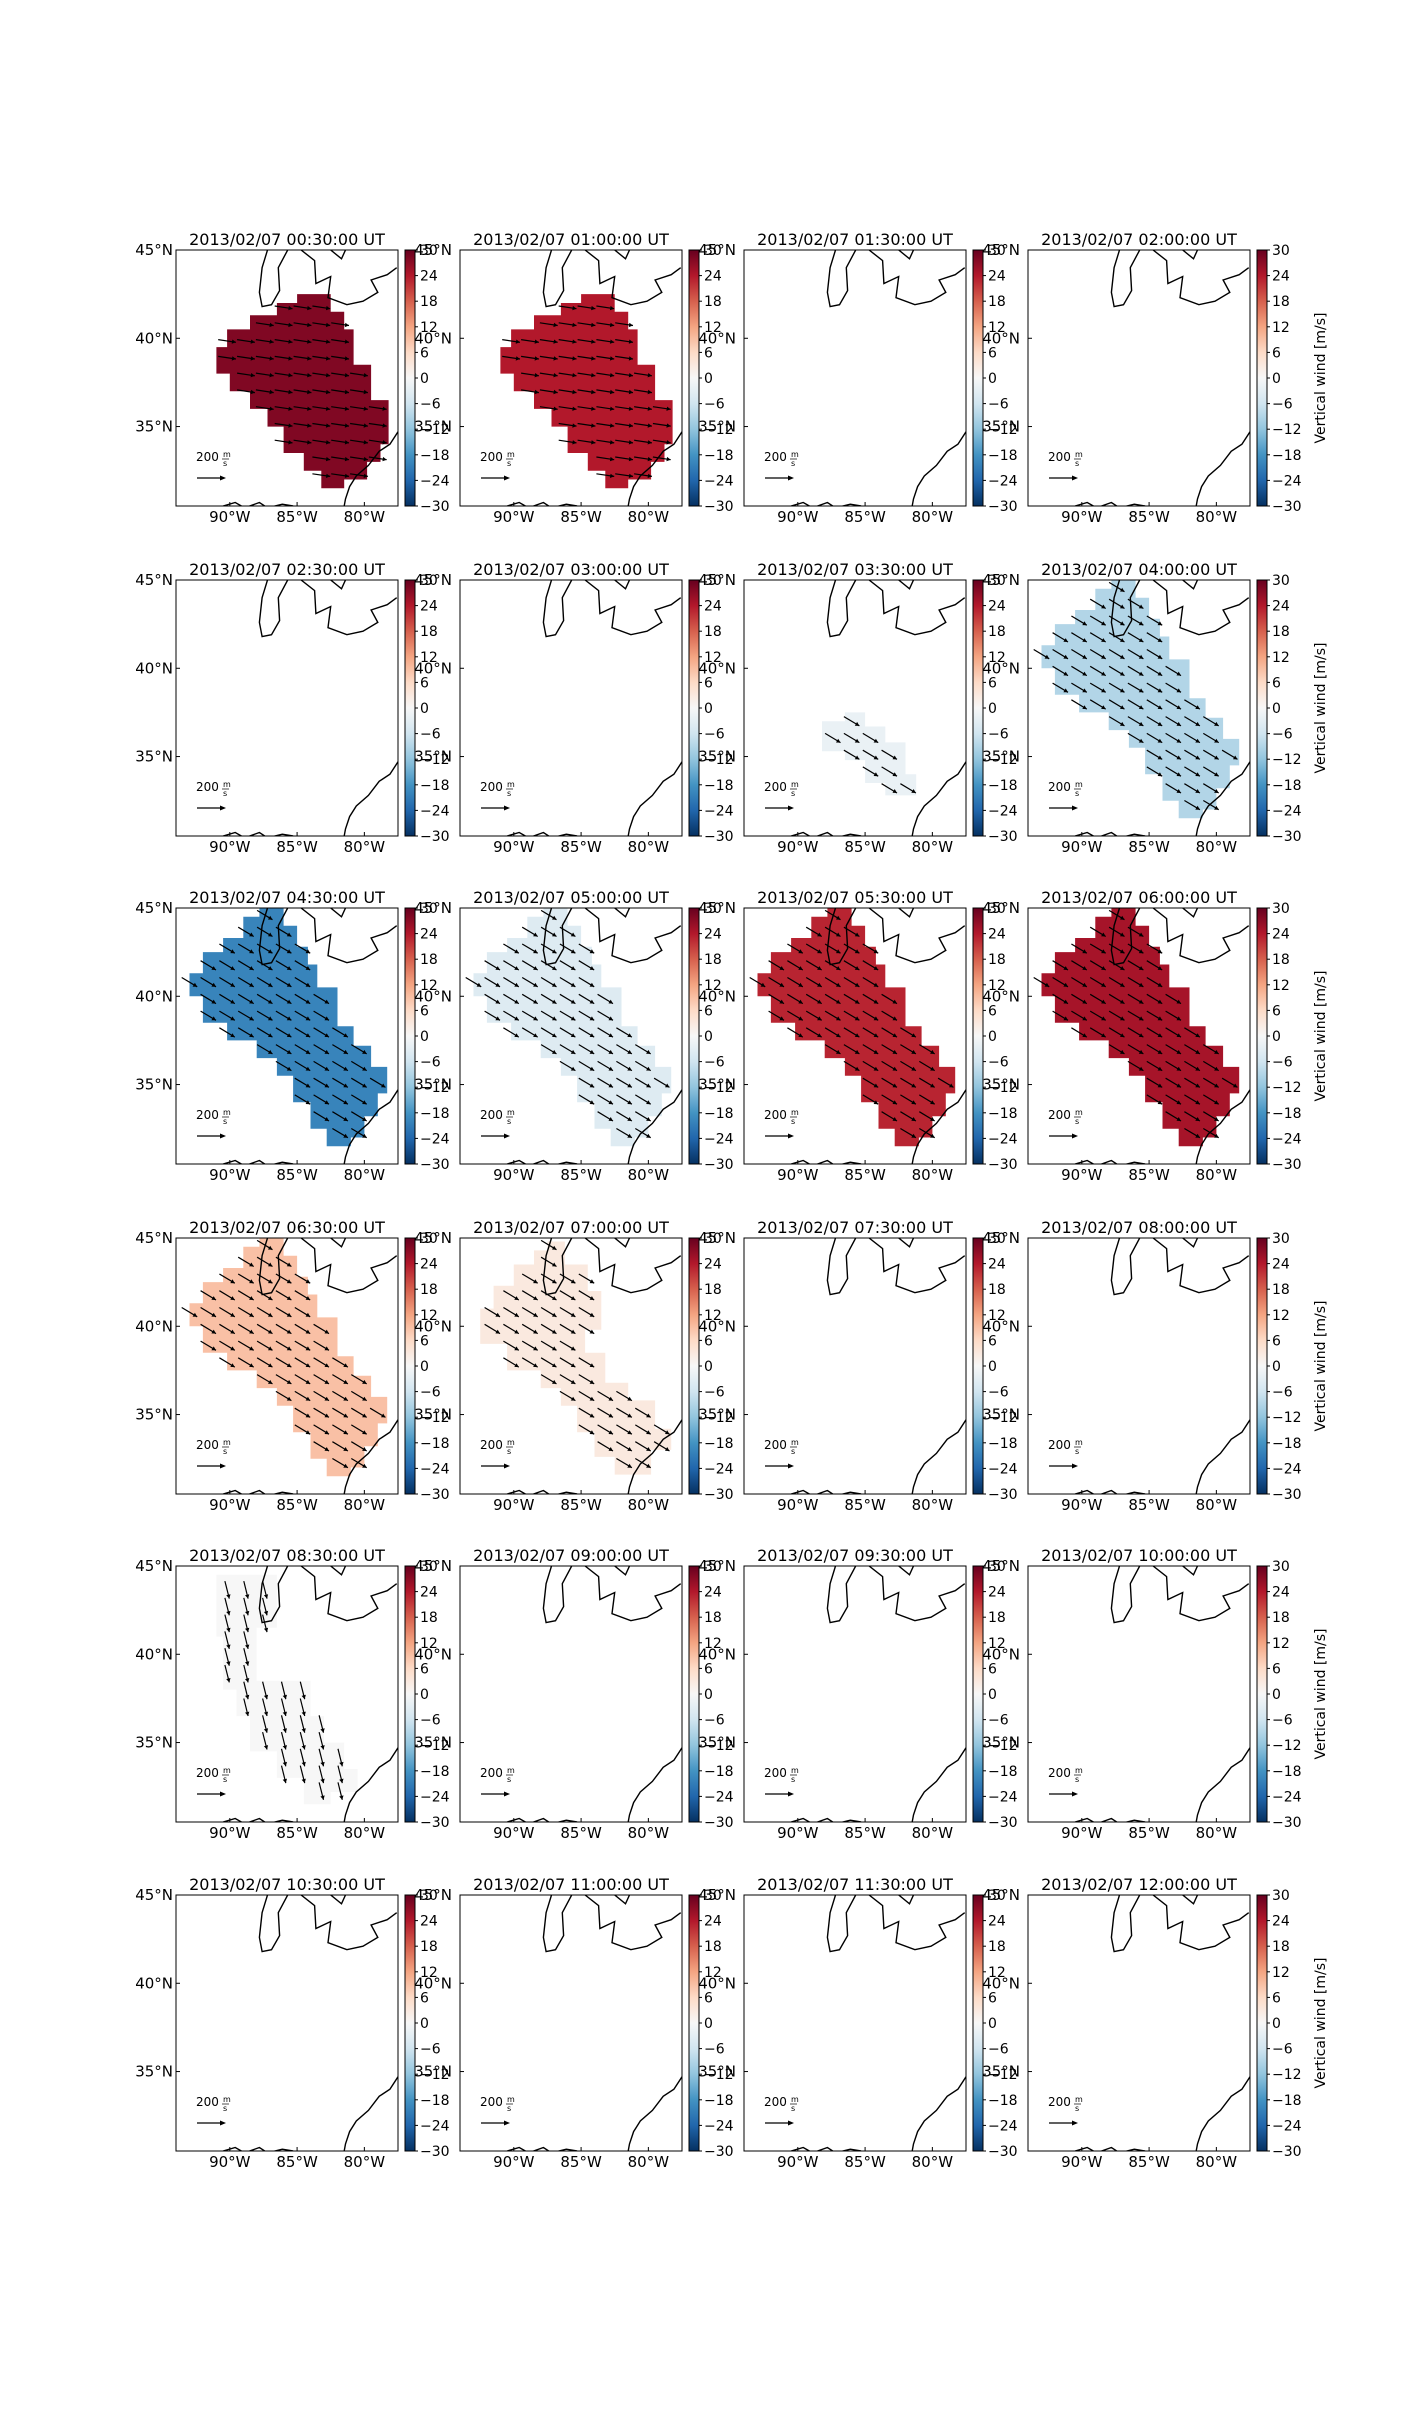  What do you see at coordinates (997, 302) in the screenshot?
I see `colorbar-tick-label: 18` at bounding box center [997, 302].